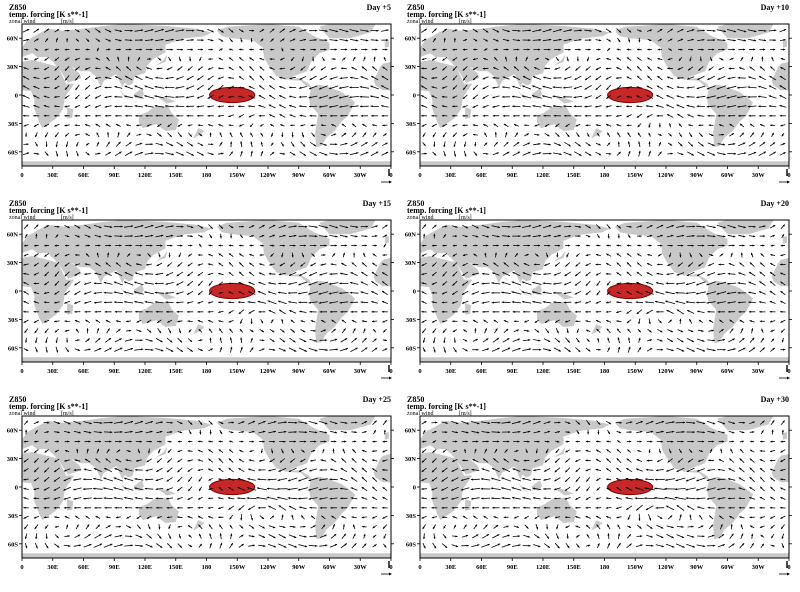 This screenshot has height=592, width=800. Describe the element at coordinates (630, 290) in the screenshot. I see `forcing-region` at that location.